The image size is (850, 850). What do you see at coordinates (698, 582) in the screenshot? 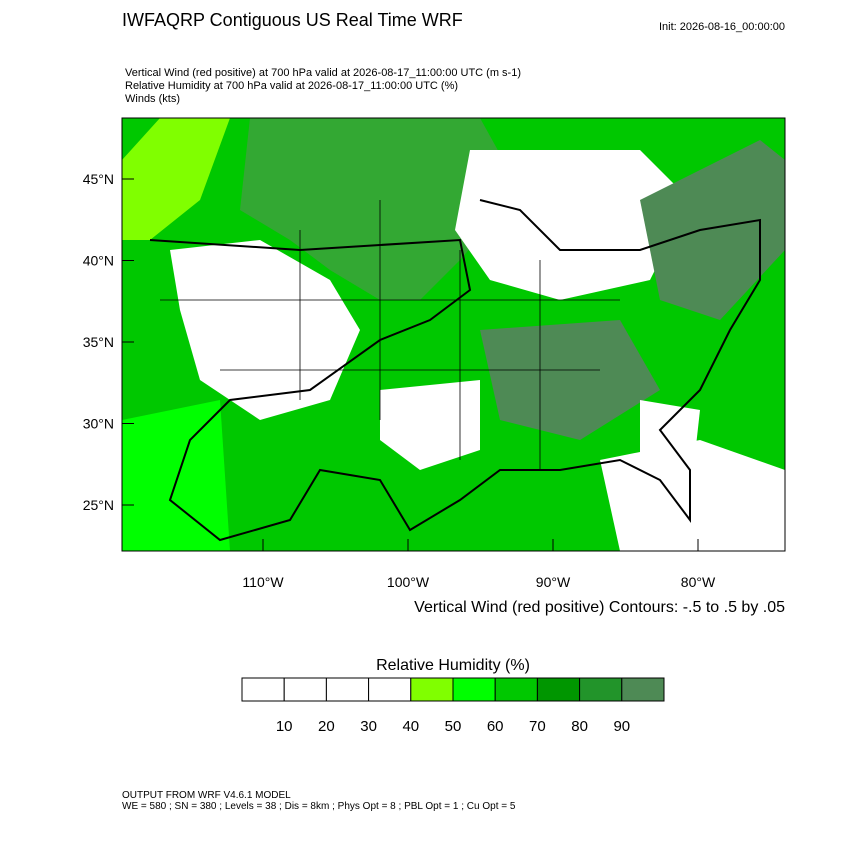
I see `lon-label: 80°W` at bounding box center [698, 582].